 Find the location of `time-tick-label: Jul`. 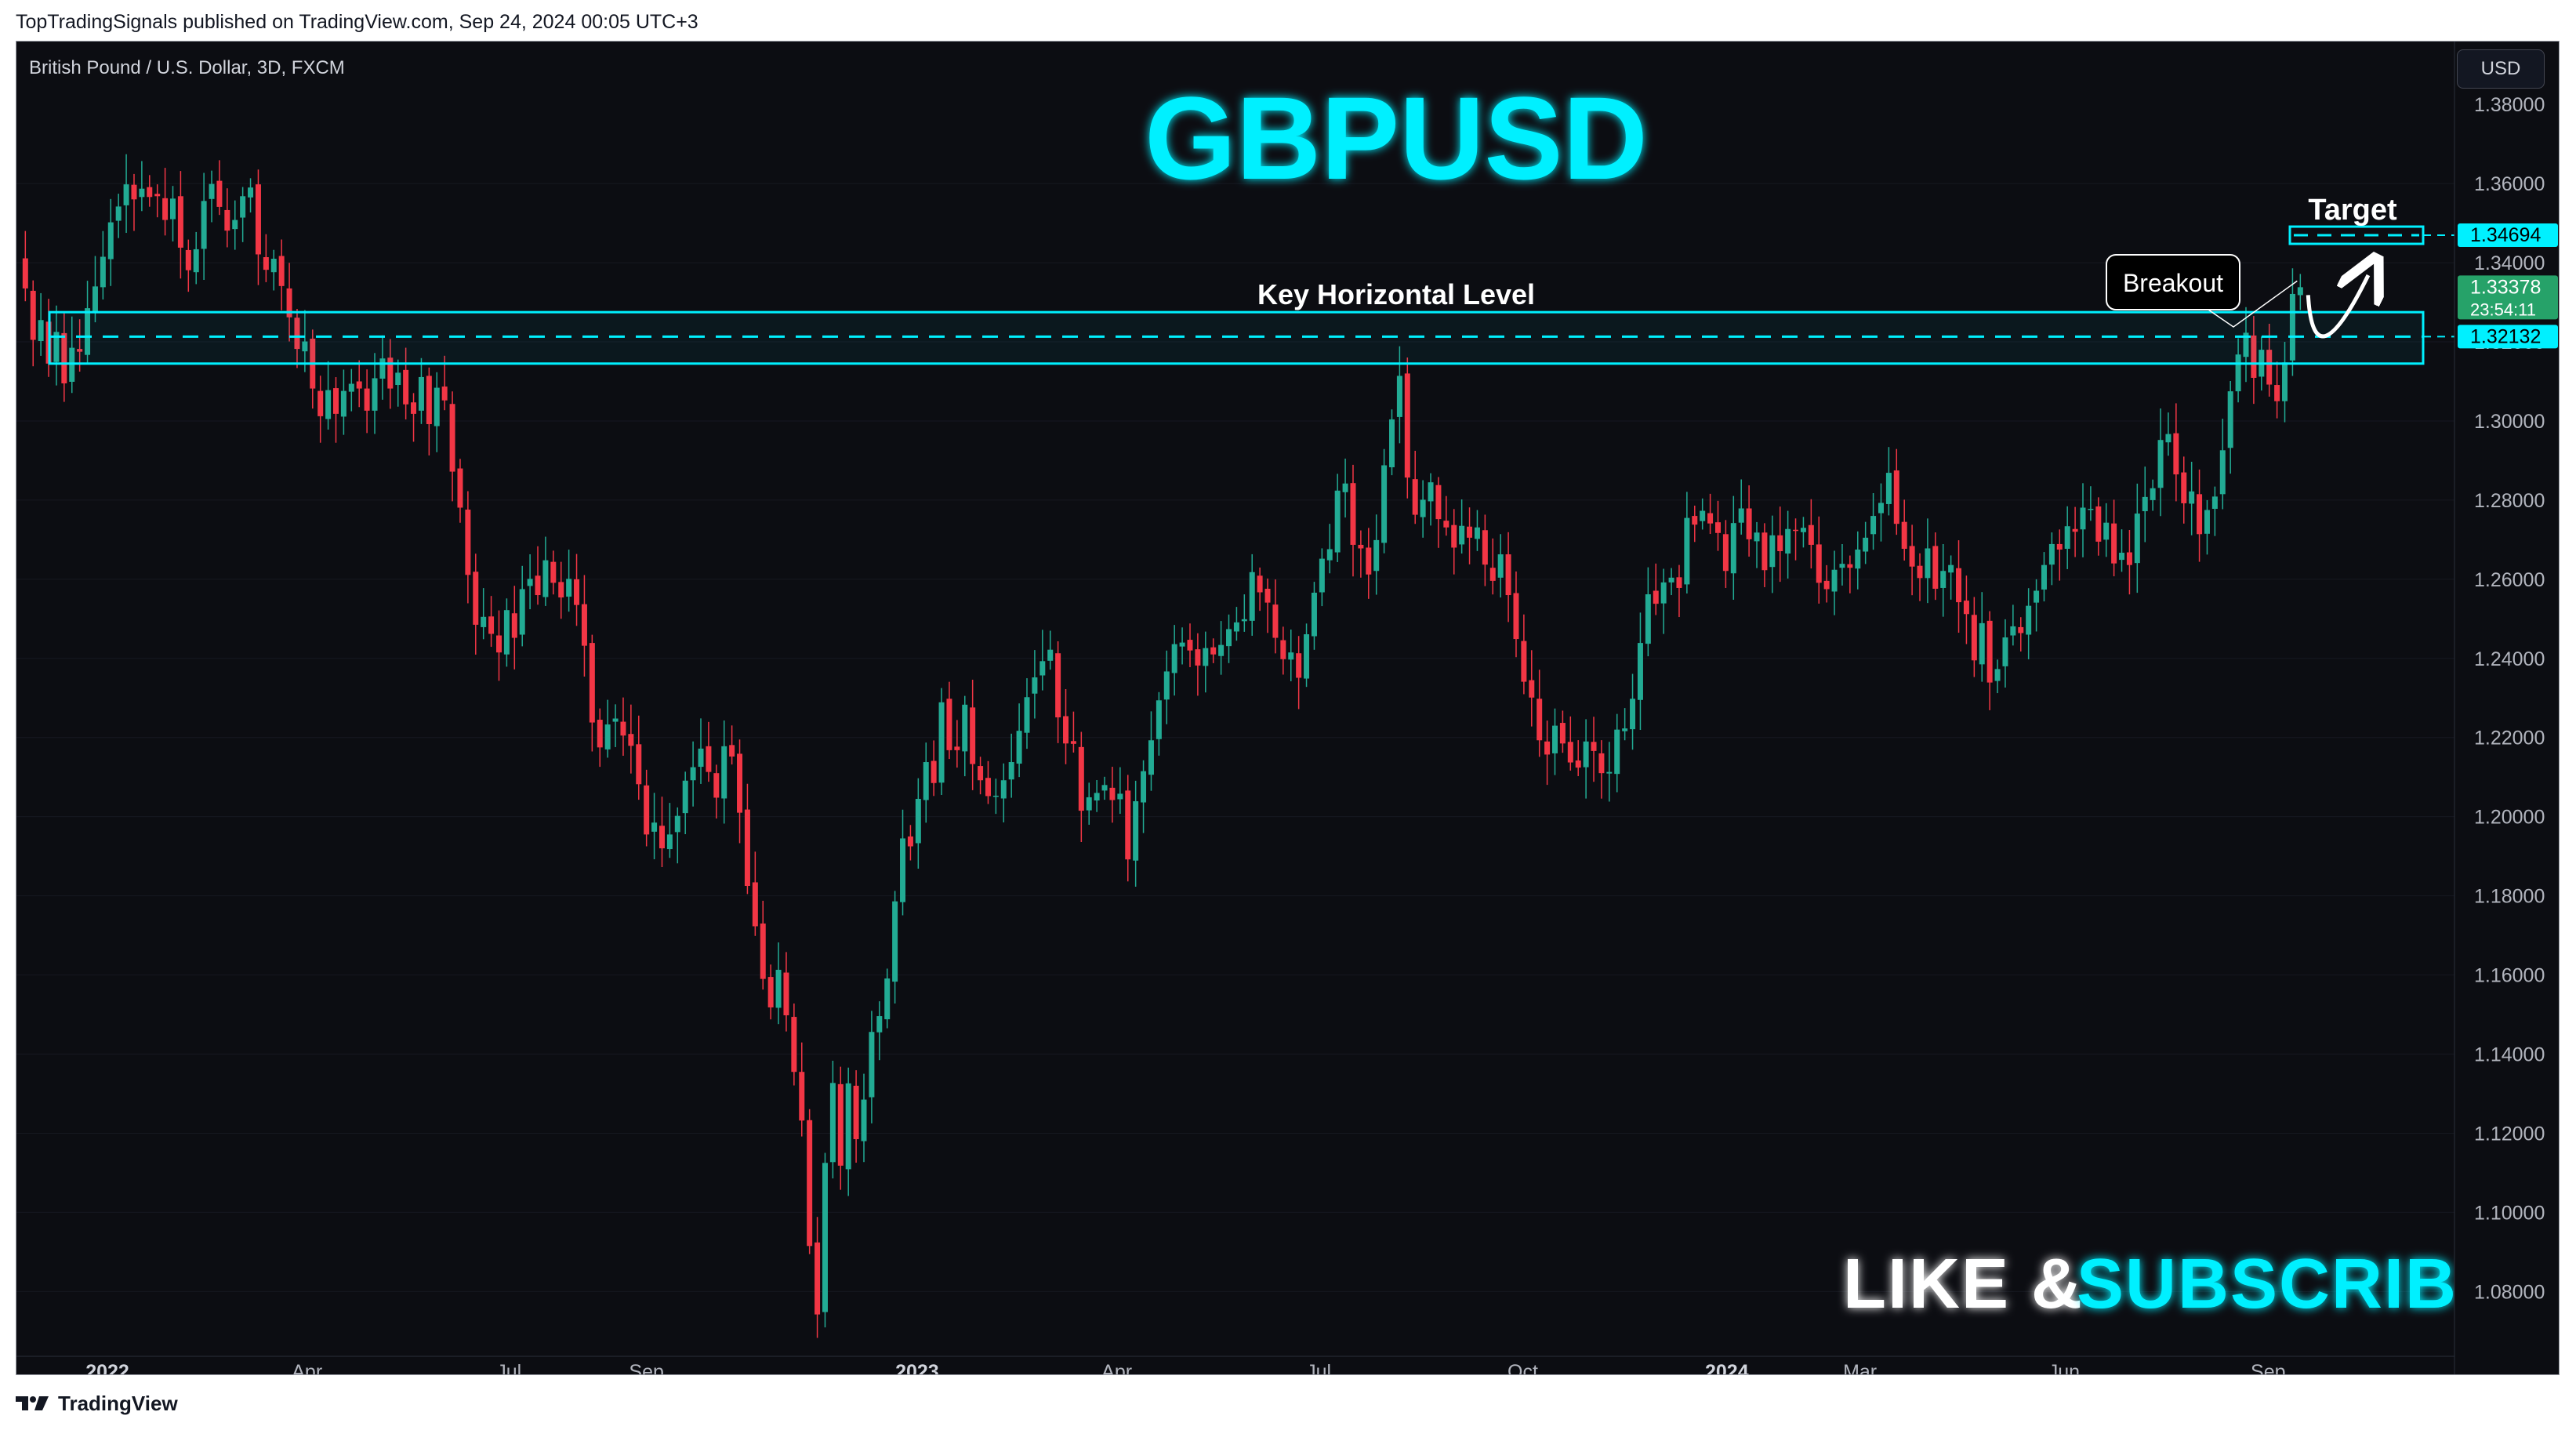

time-tick-label: Jul is located at coordinates (1318, 1368).